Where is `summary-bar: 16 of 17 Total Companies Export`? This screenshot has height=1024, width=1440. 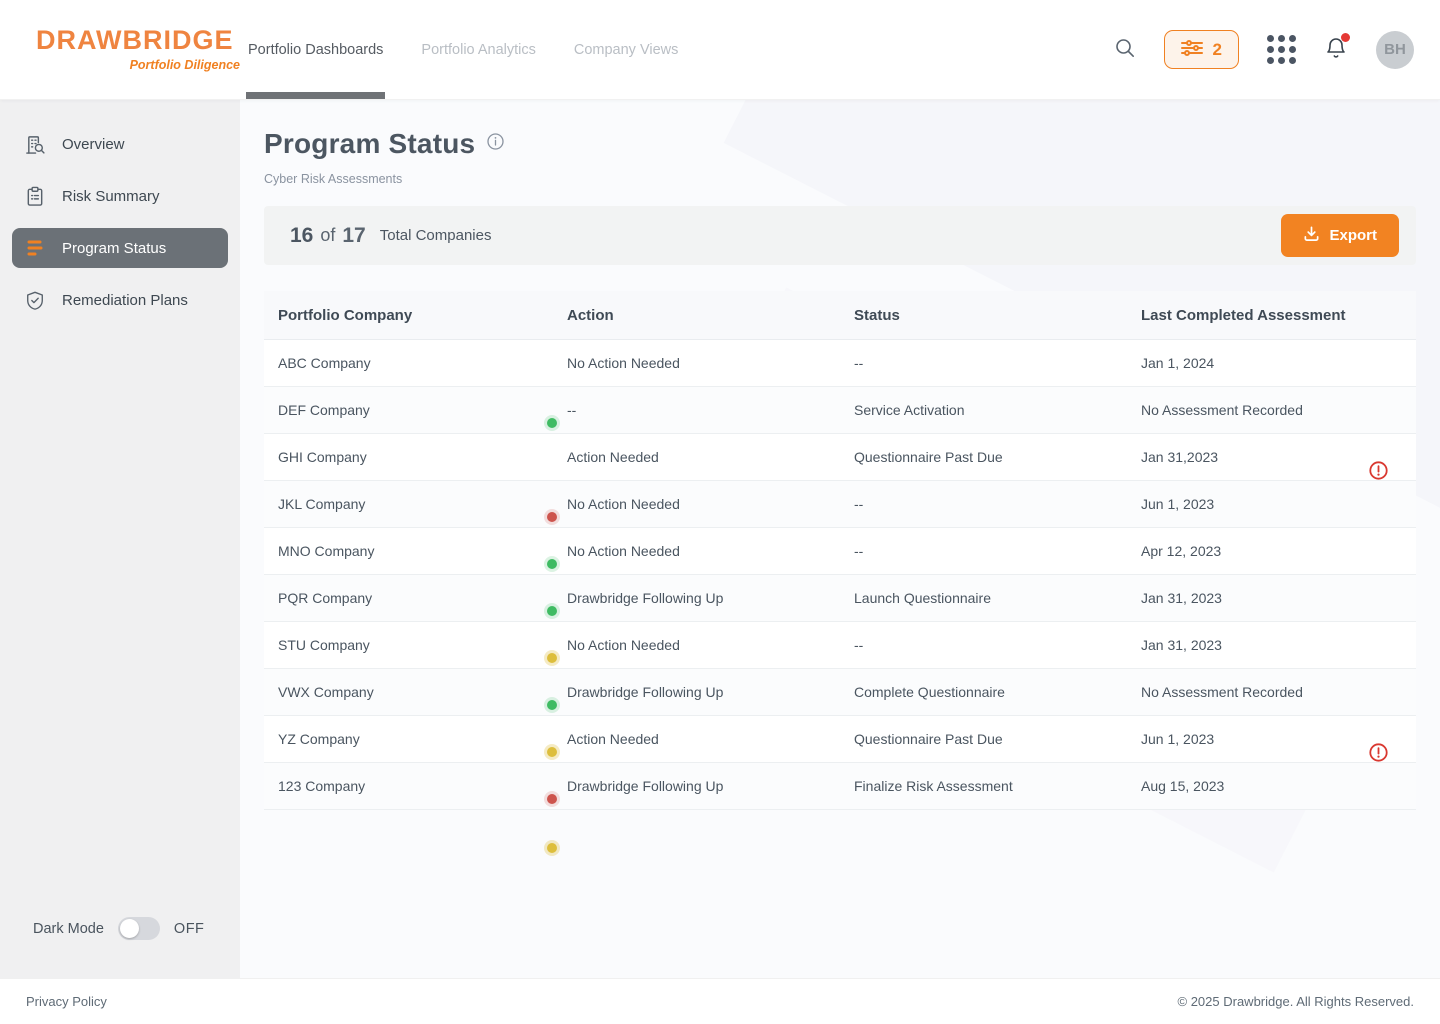 summary-bar: 16 of 17 Total Companies Export is located at coordinates (840, 235).